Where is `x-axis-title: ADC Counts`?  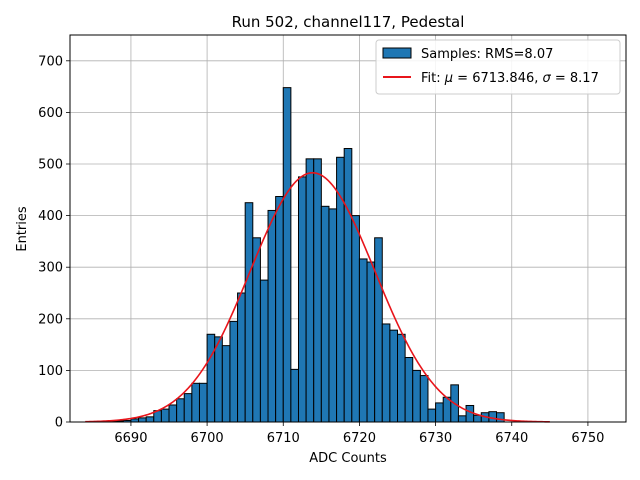
x-axis-title: ADC Counts is located at coordinates (348, 458).